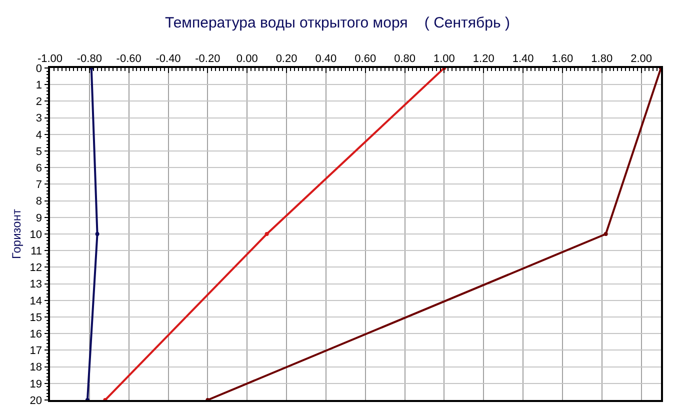 This screenshot has width=675, height=419. What do you see at coordinates (36, 251) in the screenshot?
I see `y-tick-label: 11` at bounding box center [36, 251].